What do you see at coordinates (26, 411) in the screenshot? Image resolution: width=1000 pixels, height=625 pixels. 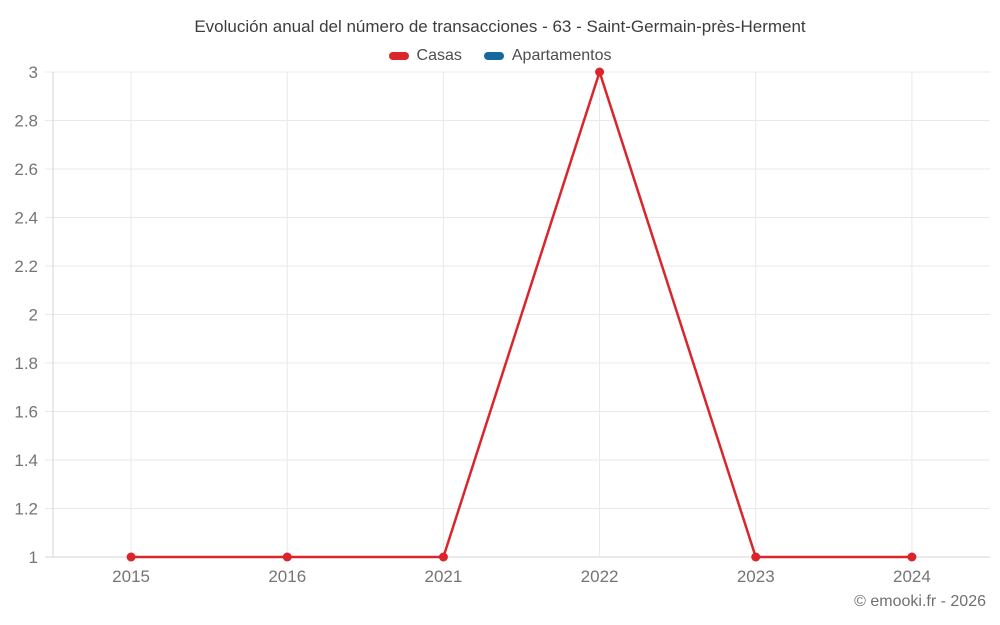 I see `y-tick-label: 1.6` at bounding box center [26, 411].